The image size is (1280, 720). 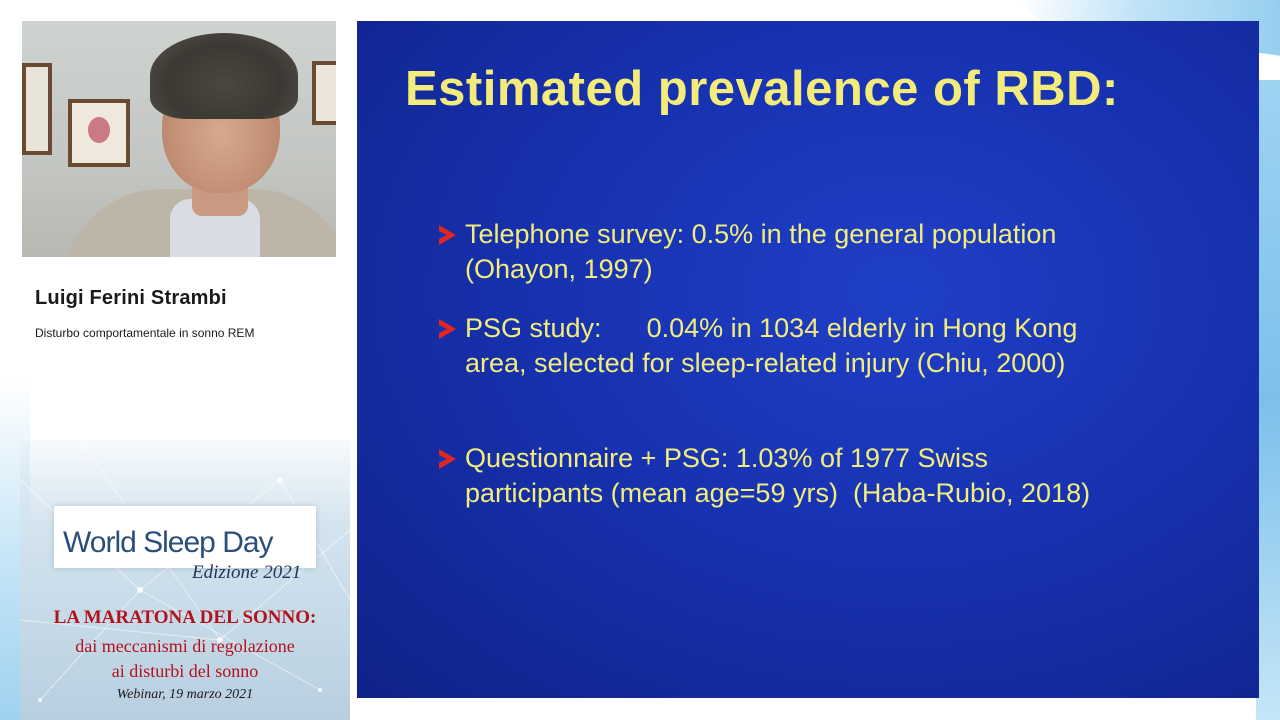 I want to click on event-edition: Edizione 2021, so click(x=247, y=572).